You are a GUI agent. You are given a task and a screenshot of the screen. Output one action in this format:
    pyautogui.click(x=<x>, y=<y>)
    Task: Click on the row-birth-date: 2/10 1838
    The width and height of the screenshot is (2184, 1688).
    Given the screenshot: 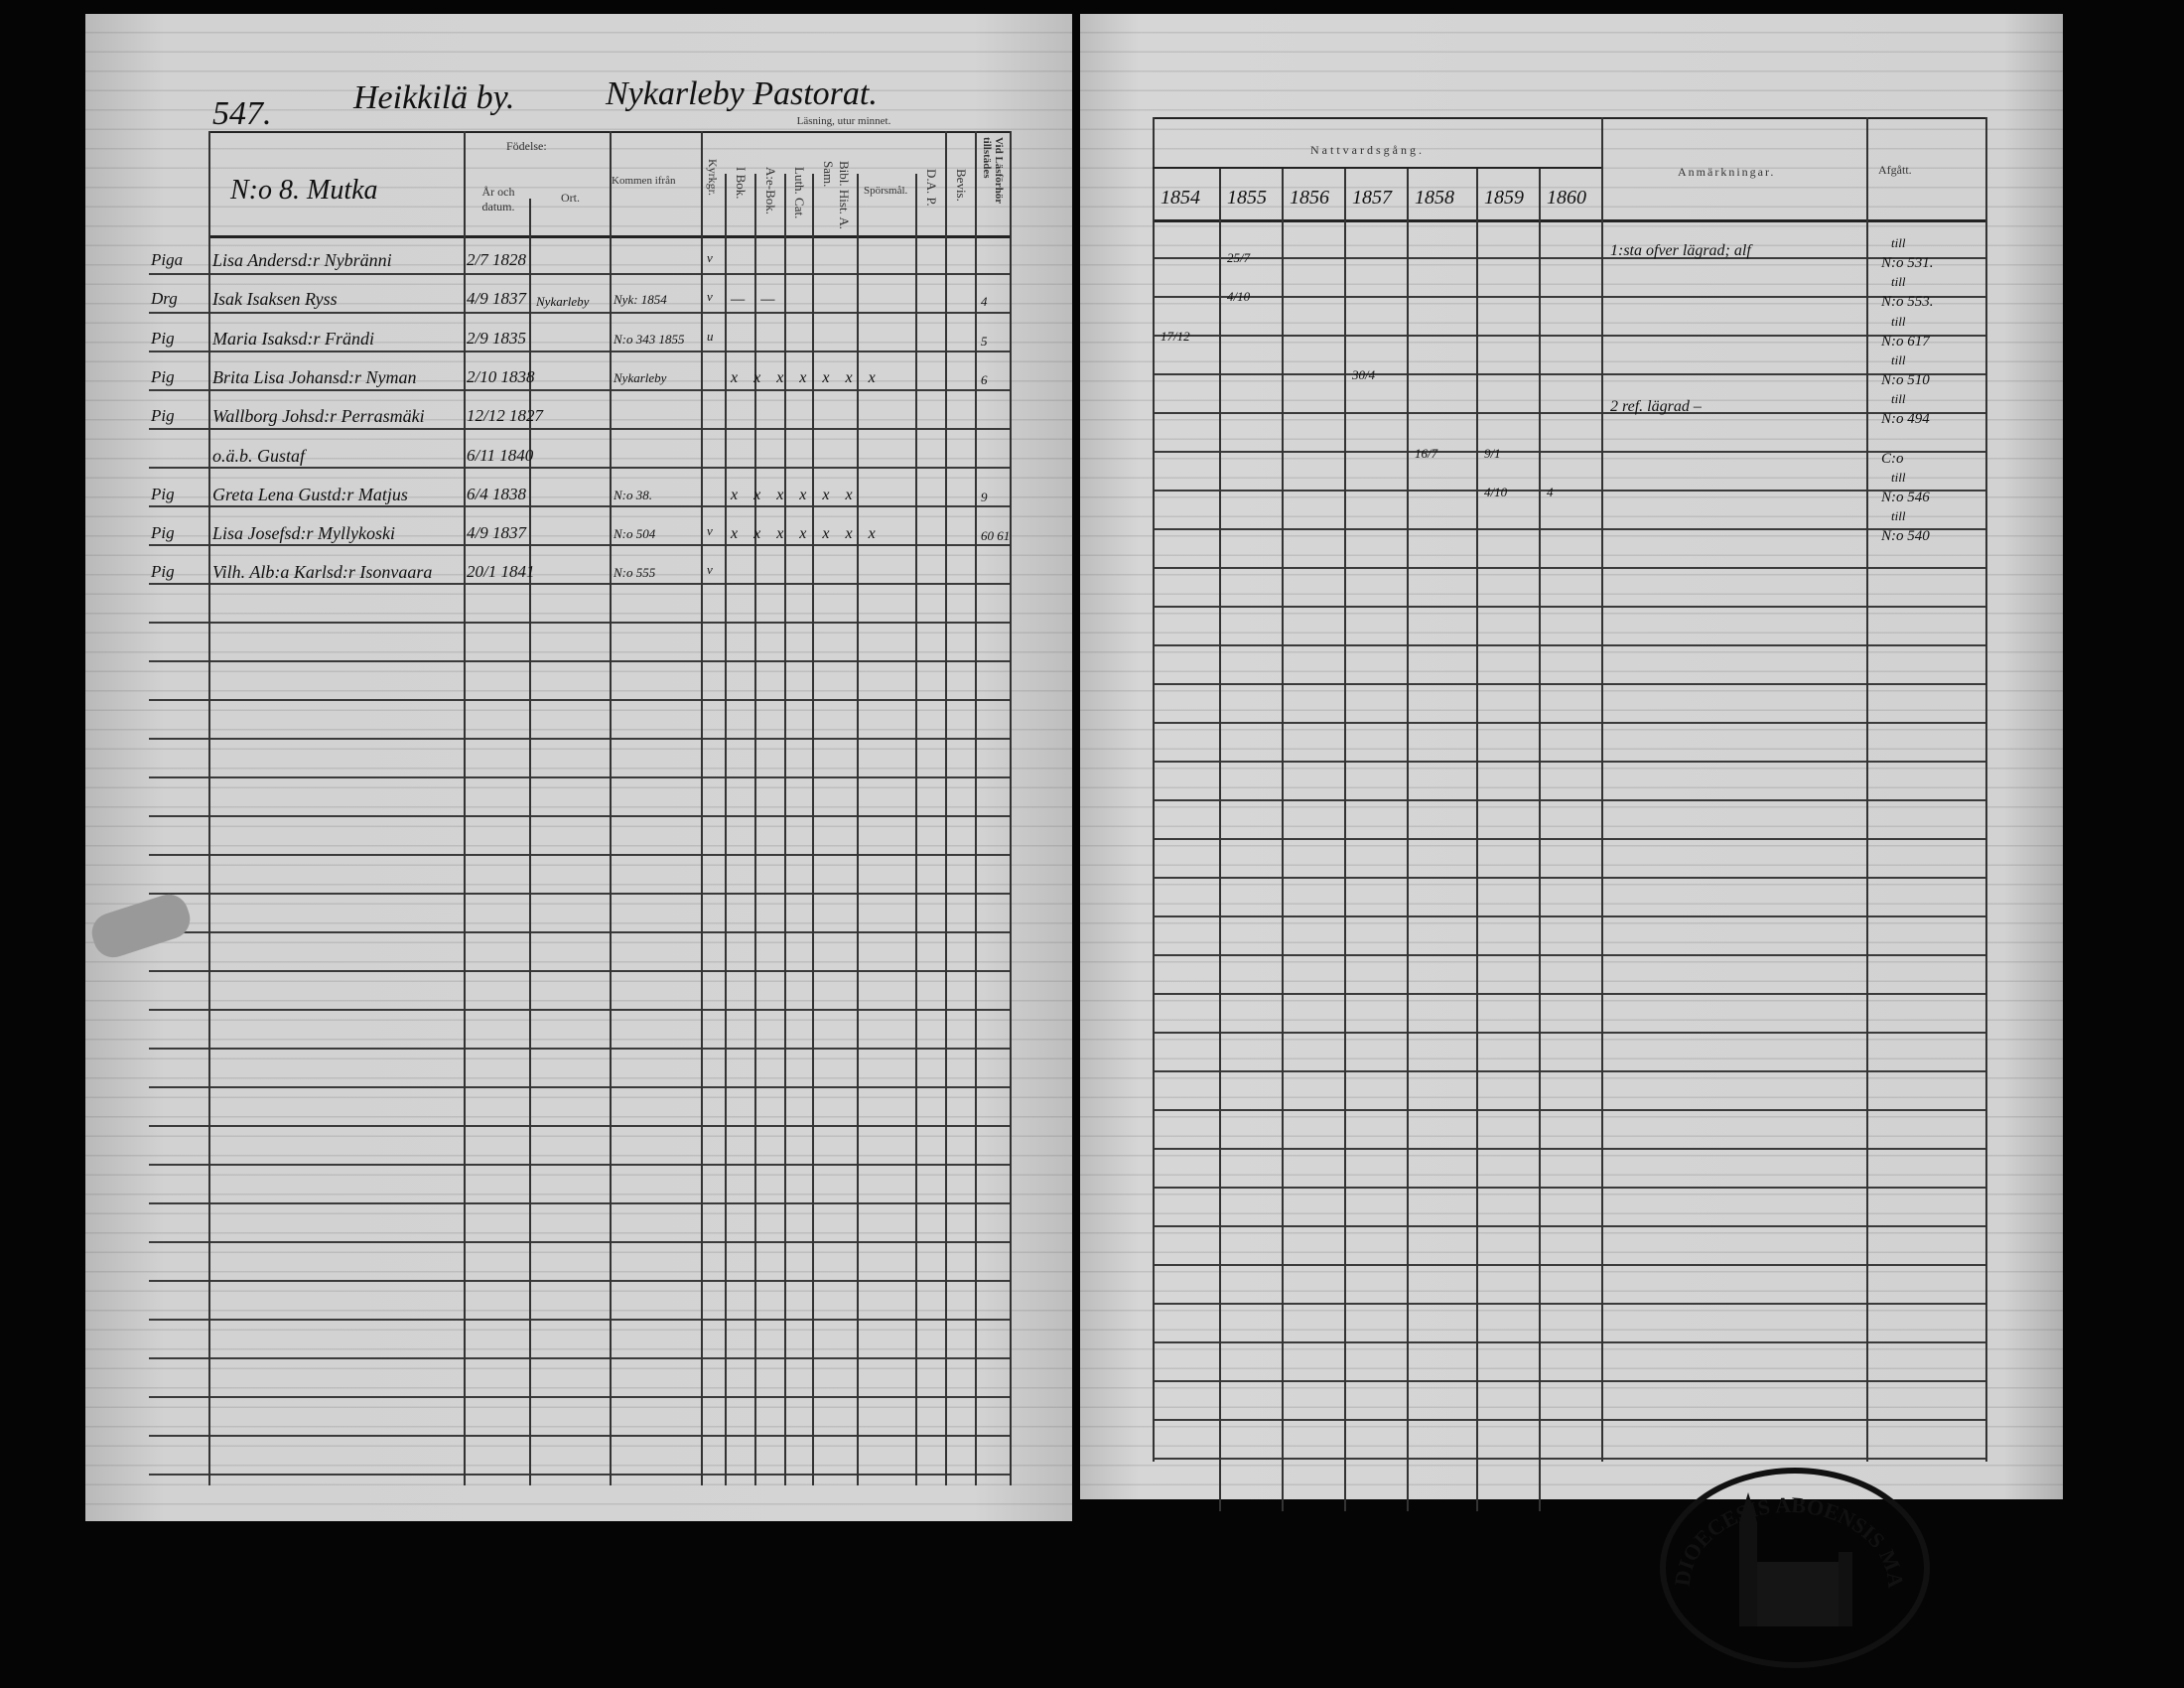 What is the action you would take?
    pyautogui.click(x=501, y=376)
    